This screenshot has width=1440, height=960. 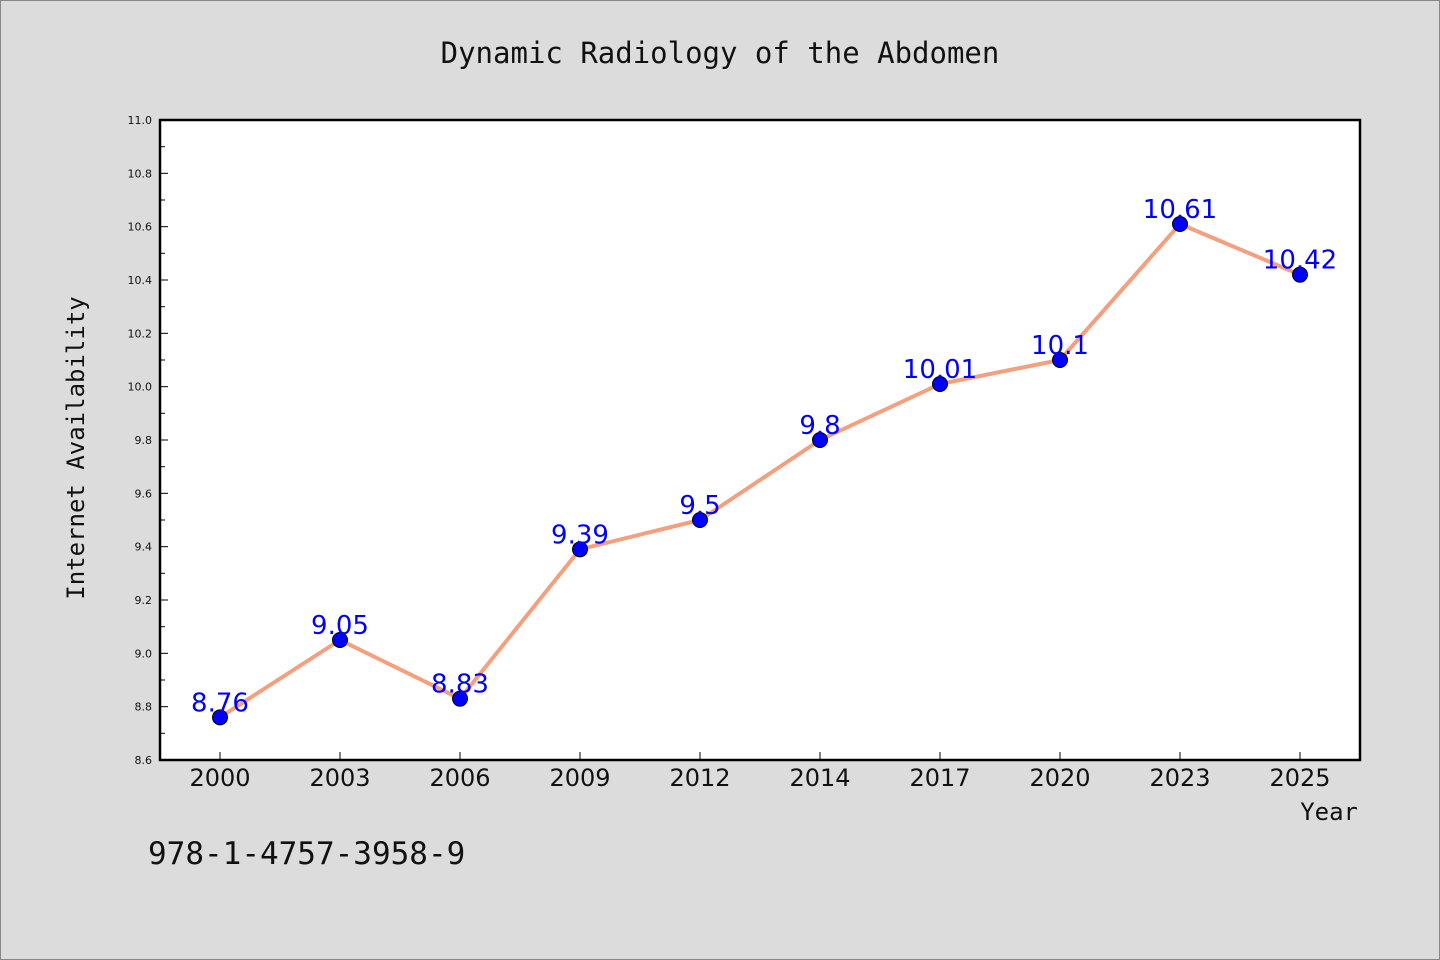 What do you see at coordinates (140, 387) in the screenshot?
I see `y-tick-label: 10.0` at bounding box center [140, 387].